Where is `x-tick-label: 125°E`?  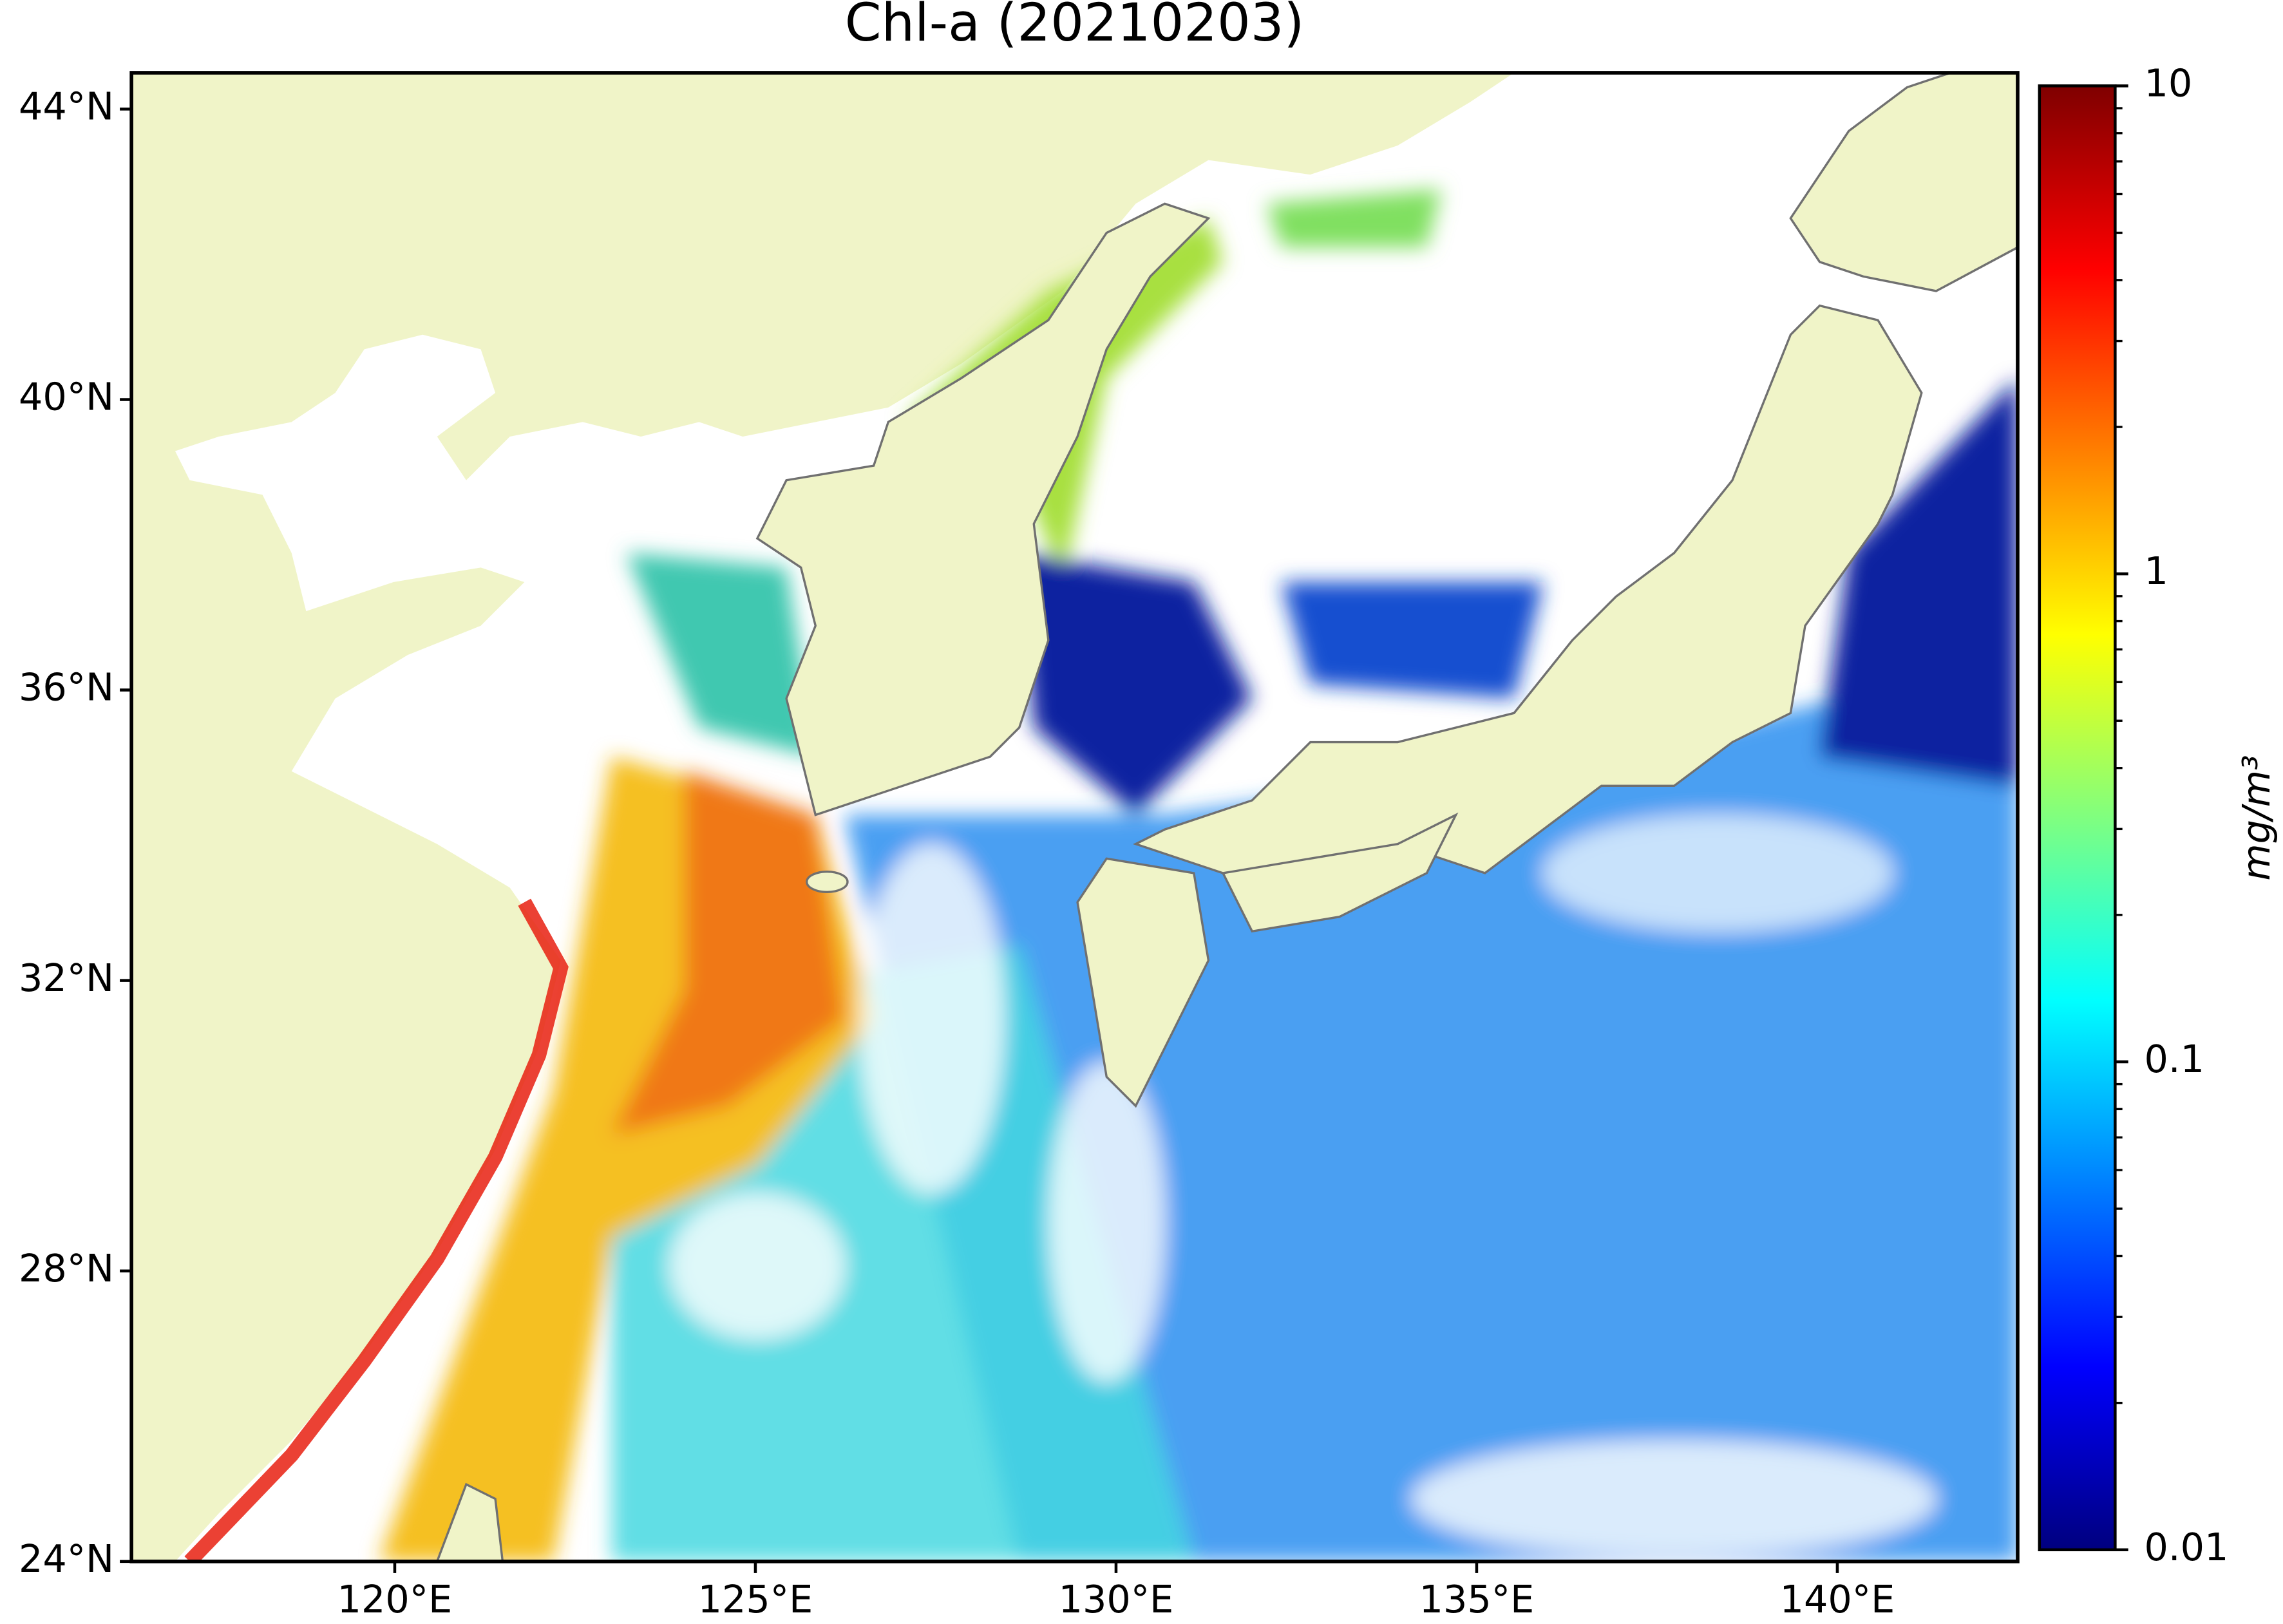 x-tick-label: 125°E is located at coordinates (755, 1599).